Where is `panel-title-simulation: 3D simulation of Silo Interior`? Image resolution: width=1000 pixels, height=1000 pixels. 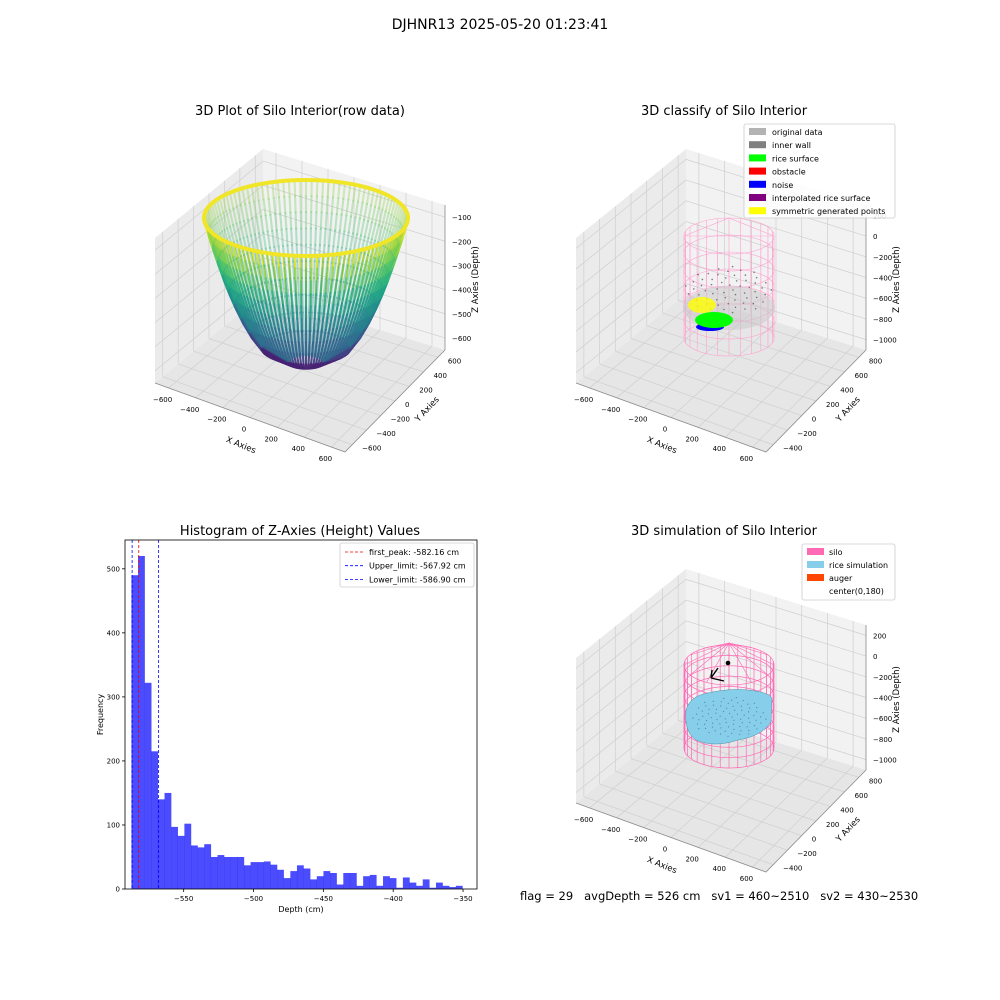 panel-title-simulation: 3D simulation of Silo Interior is located at coordinates (724, 531).